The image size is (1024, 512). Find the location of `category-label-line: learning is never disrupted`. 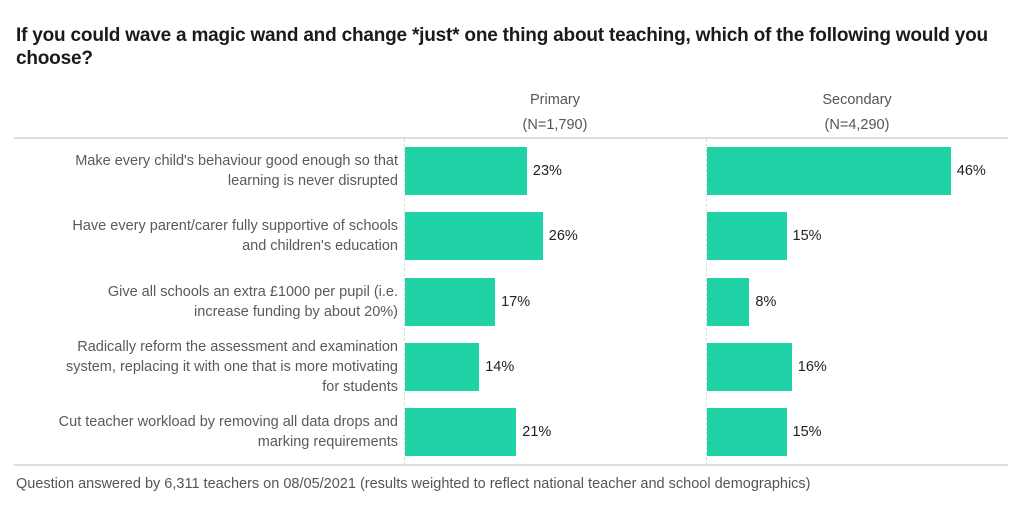

category-label-line: learning is never disrupted is located at coordinates (312, 181).